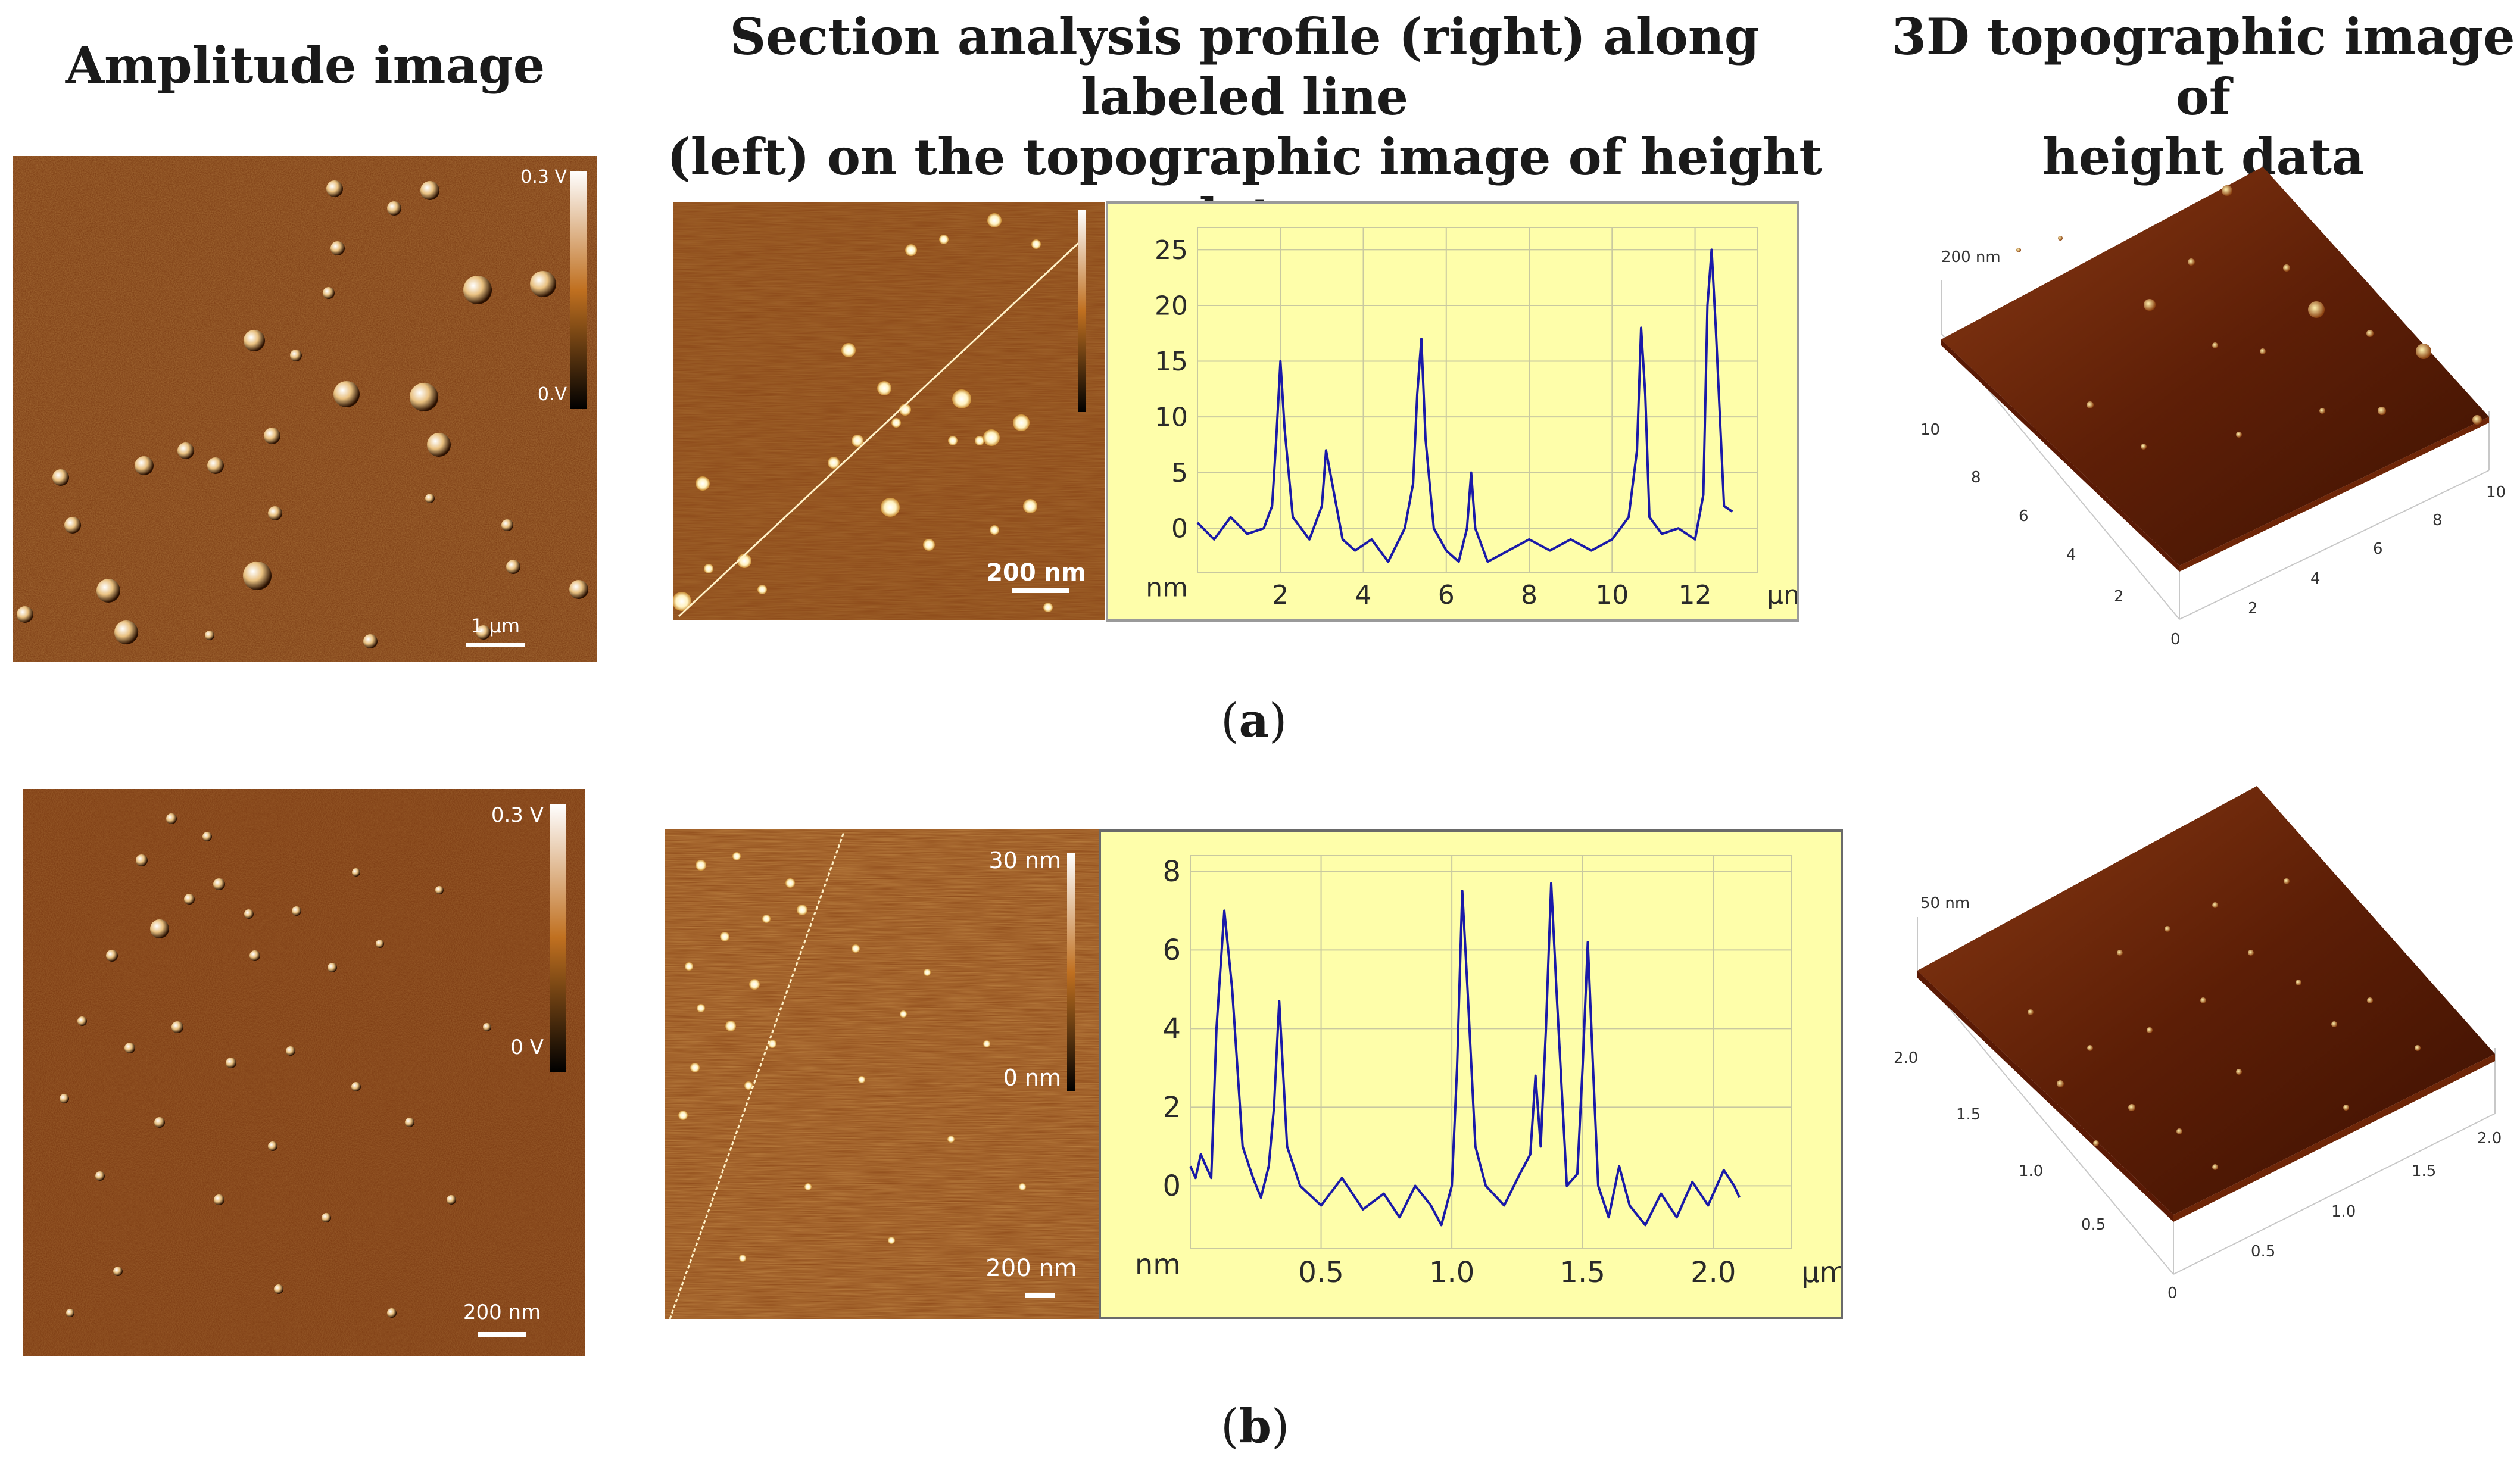 This screenshot has width=2520, height=1469. I want to click on right-axis-labels: 2 4 6 8 10, so click(2377, 550).